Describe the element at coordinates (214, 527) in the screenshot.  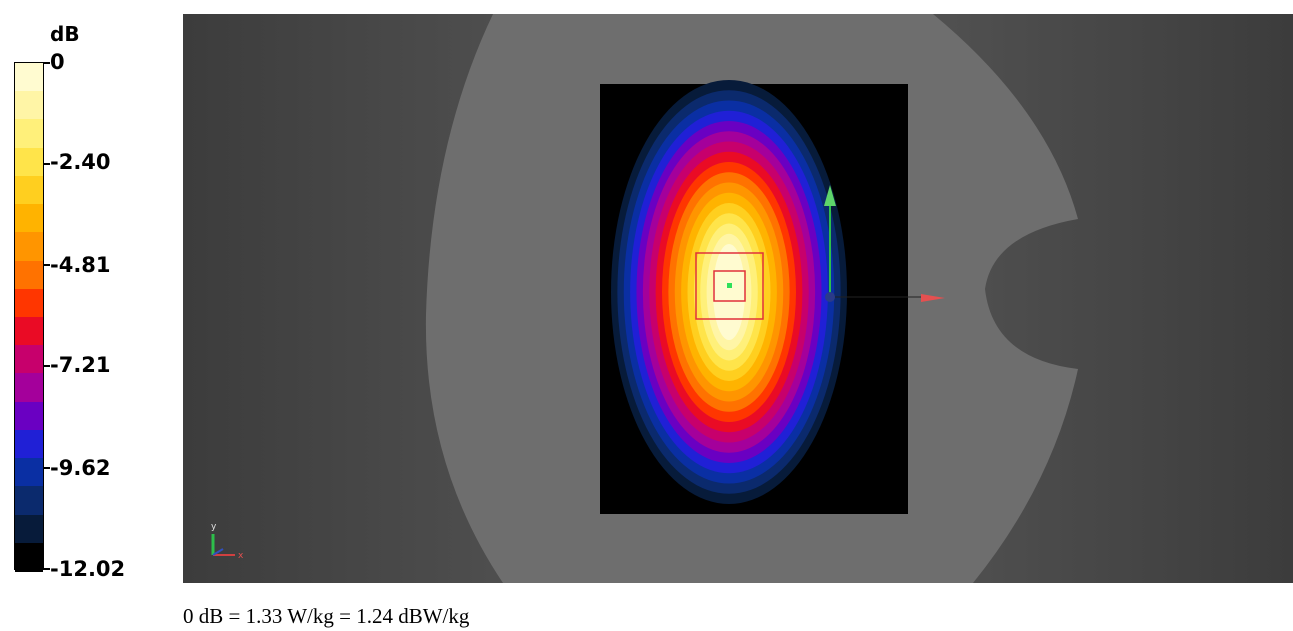
I see `gizmo-y-label: y` at that location.